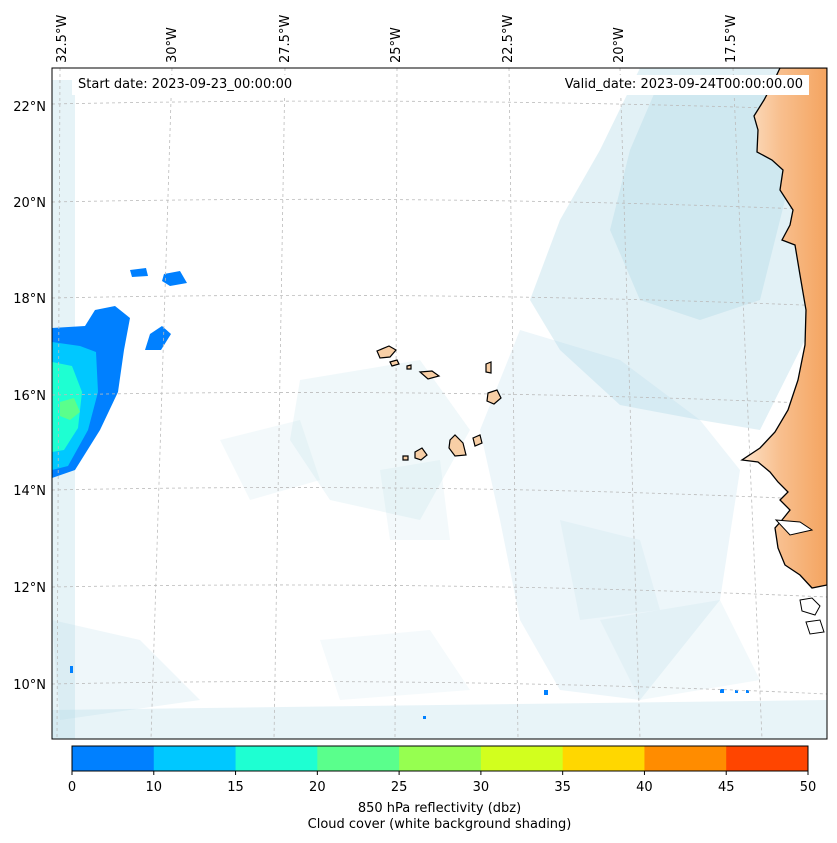  What do you see at coordinates (62, 39) in the screenshot?
I see `lon-label: 32.5°W` at bounding box center [62, 39].